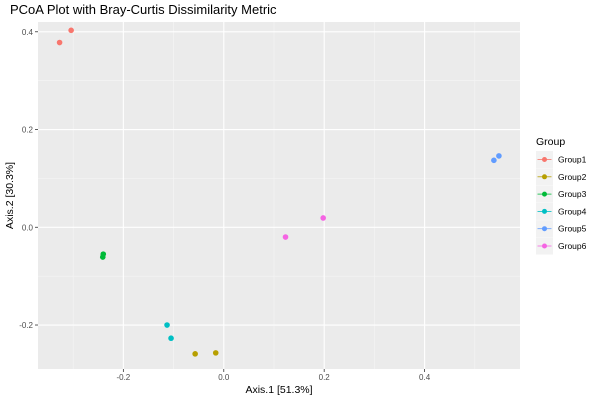  What do you see at coordinates (572, 160) in the screenshot?
I see `legend-label: Group1` at bounding box center [572, 160].